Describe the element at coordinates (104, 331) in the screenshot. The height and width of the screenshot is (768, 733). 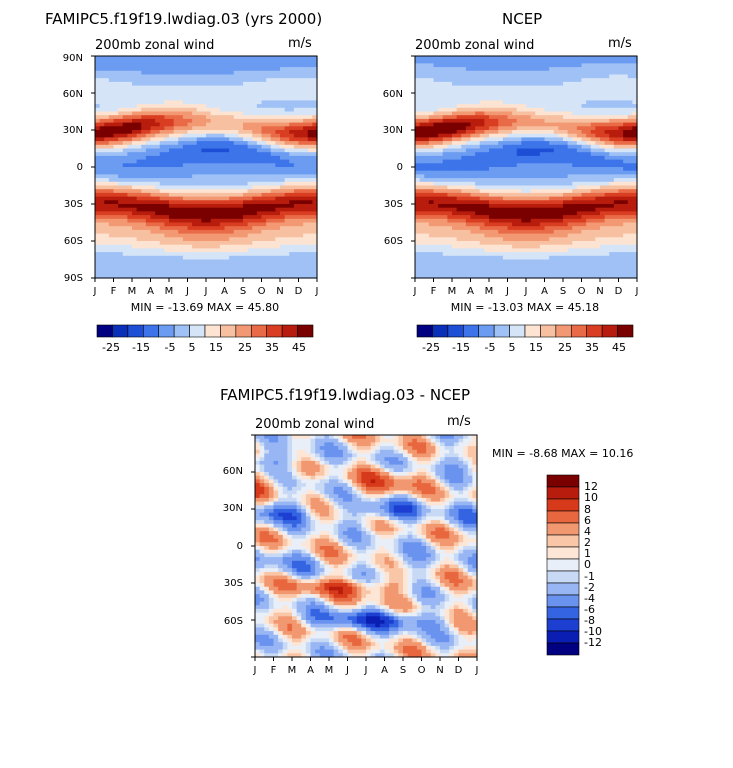
I see `colorbar-swatch` at that location.